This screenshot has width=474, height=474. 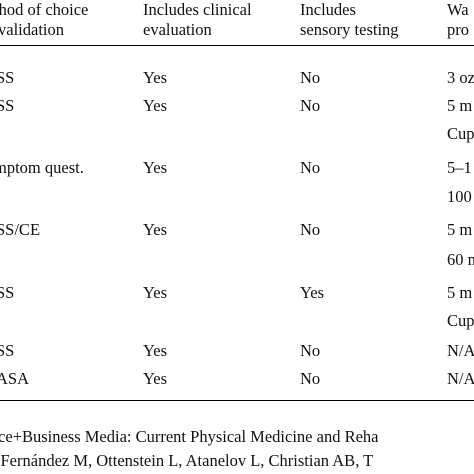 I want to click on cell-method: ASA, so click(x=15, y=378).